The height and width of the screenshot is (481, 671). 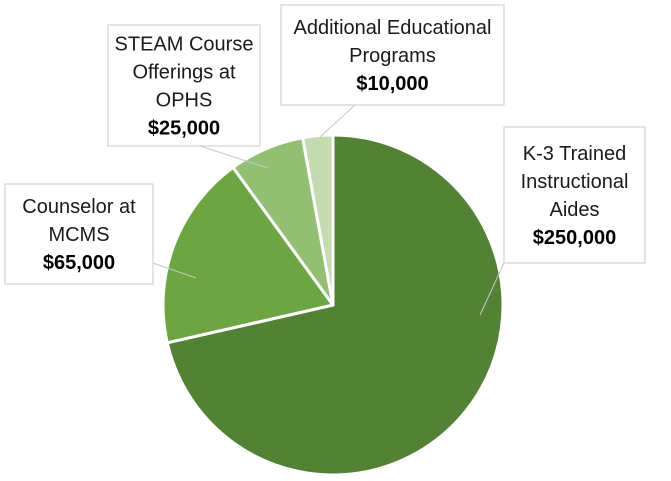 What do you see at coordinates (318, 220) in the screenshot?
I see `pie-slice-additional-programs` at bounding box center [318, 220].